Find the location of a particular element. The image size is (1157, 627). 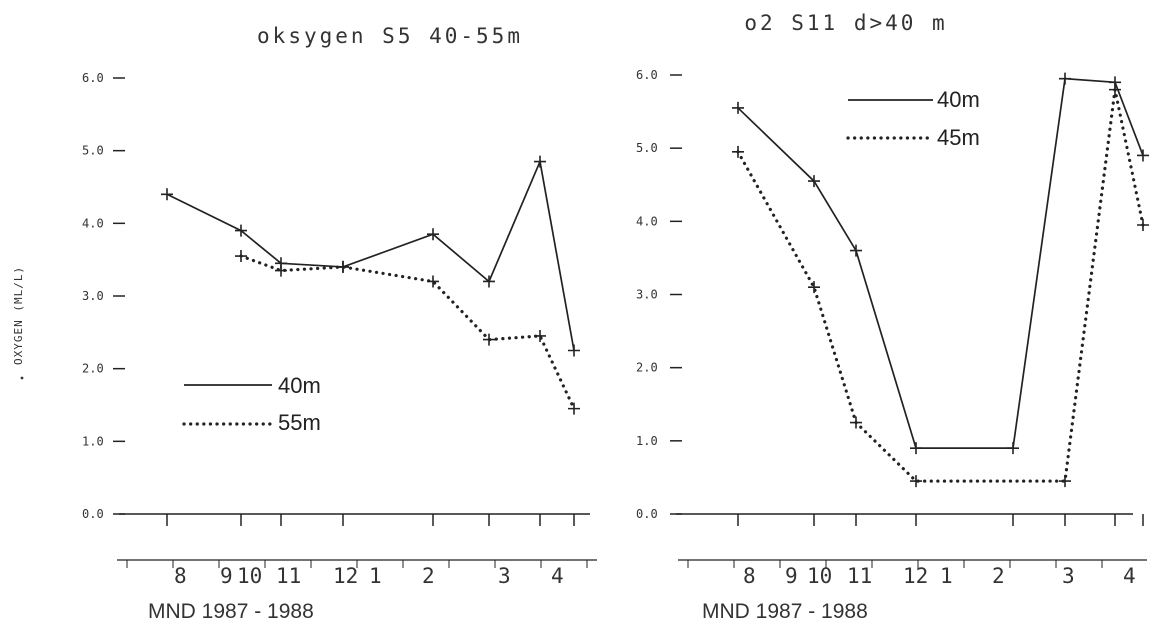

chart-right-legend: 40m 45m is located at coordinates (913, 118).